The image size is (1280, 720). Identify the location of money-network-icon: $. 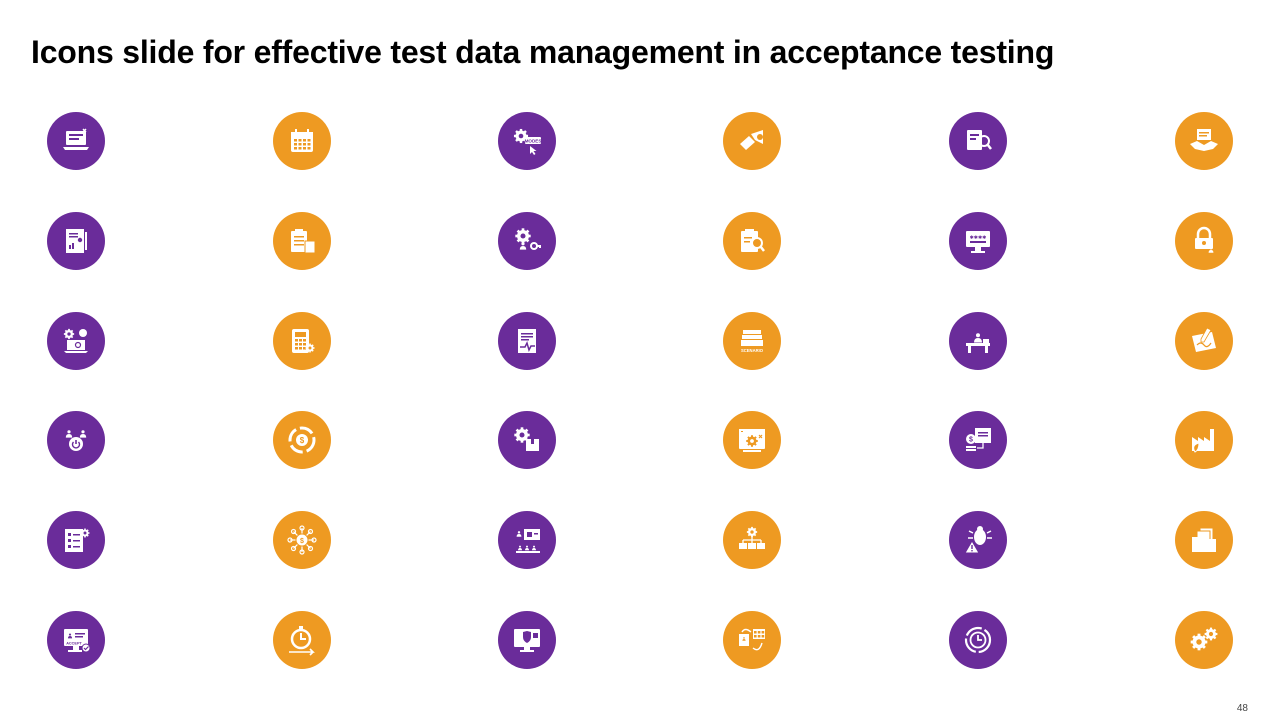
(302, 540).